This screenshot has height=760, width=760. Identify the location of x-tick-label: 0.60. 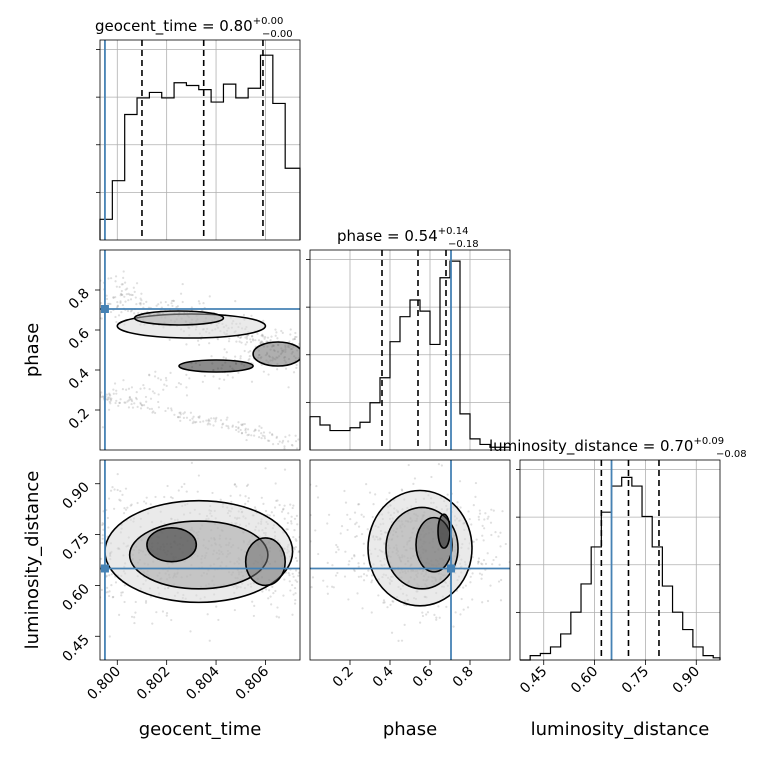
(584, 680).